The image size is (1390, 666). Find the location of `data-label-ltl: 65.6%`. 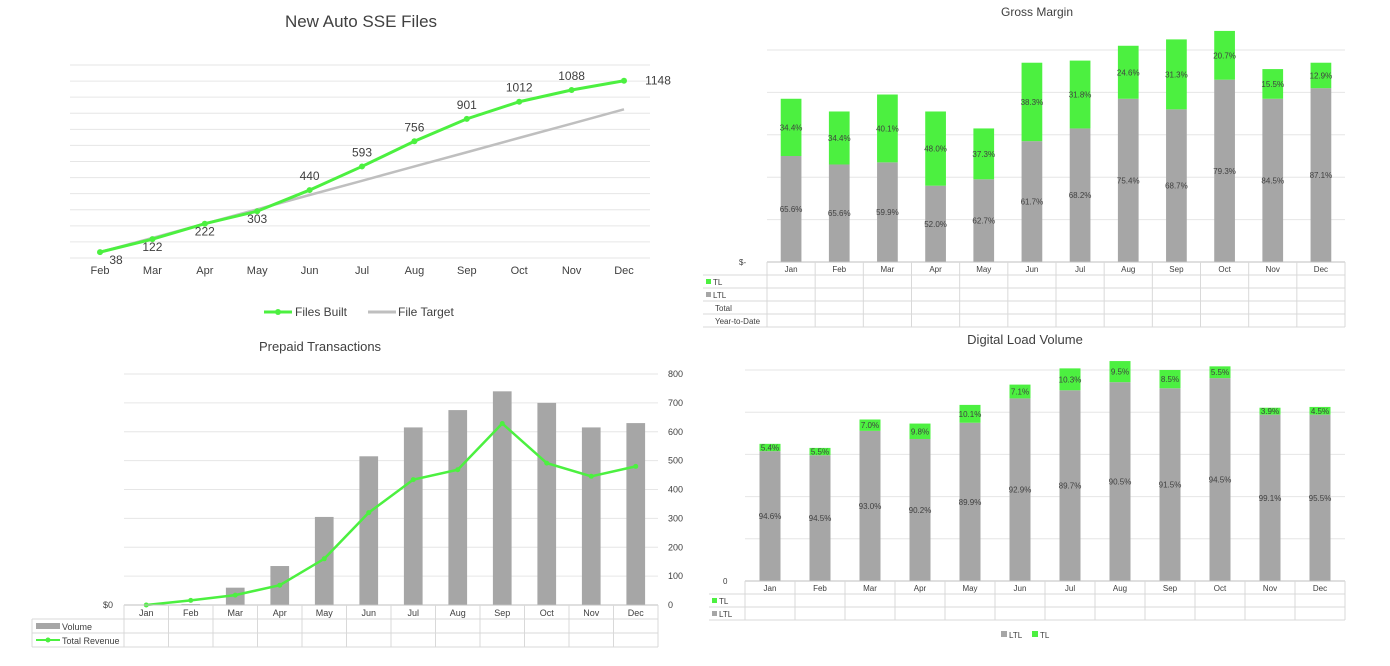

data-label-ltl: 65.6% is located at coordinates (791, 209).